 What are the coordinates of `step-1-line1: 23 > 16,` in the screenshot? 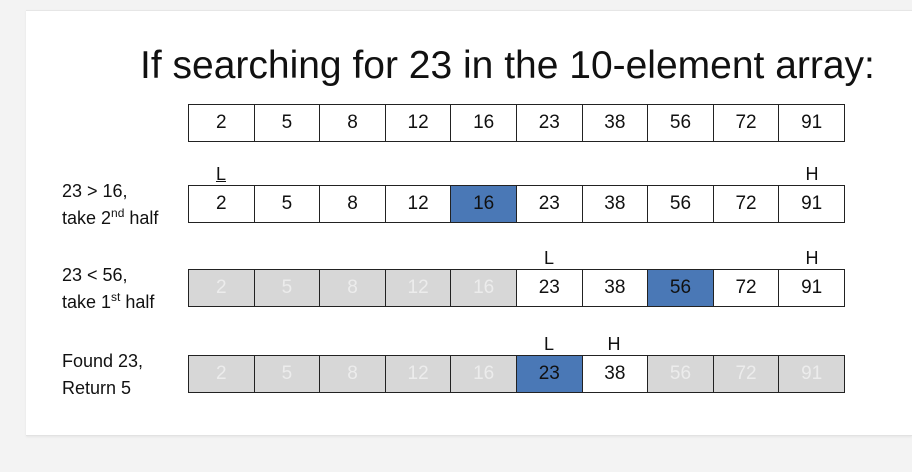 It's located at (95, 191).